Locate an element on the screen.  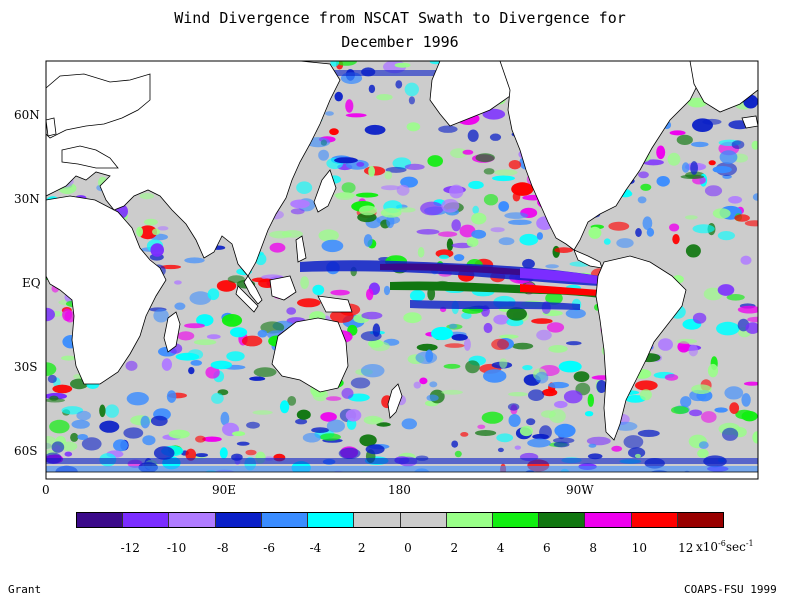
units-exp: -6 is located at coordinates (722, 543).